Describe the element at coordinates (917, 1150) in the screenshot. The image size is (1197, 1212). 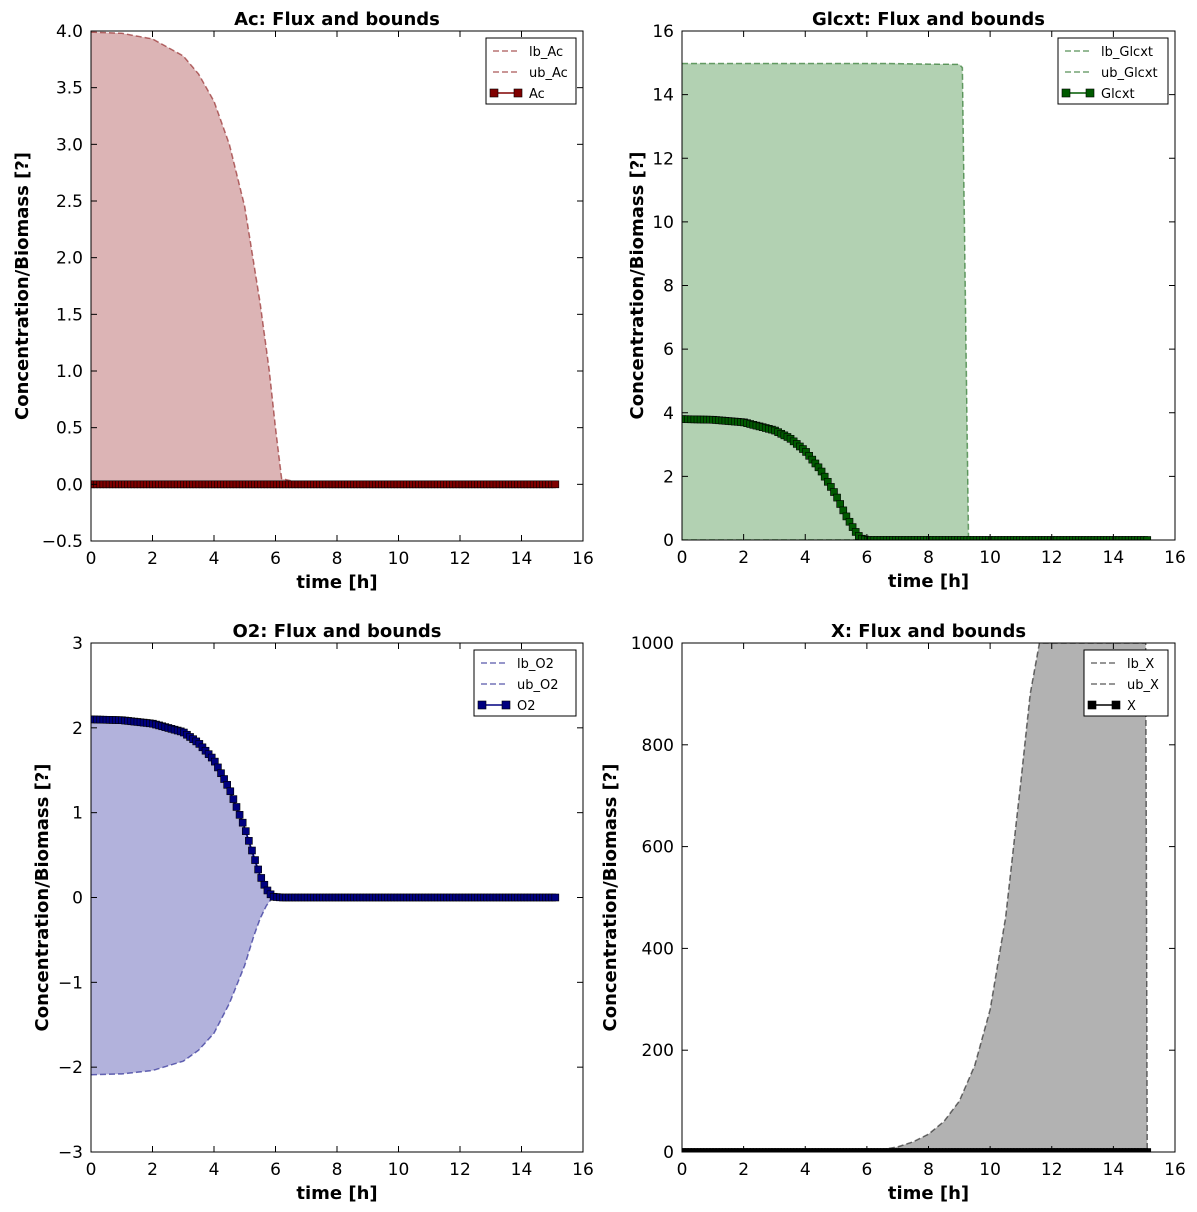
I see `series-X-markers` at that location.